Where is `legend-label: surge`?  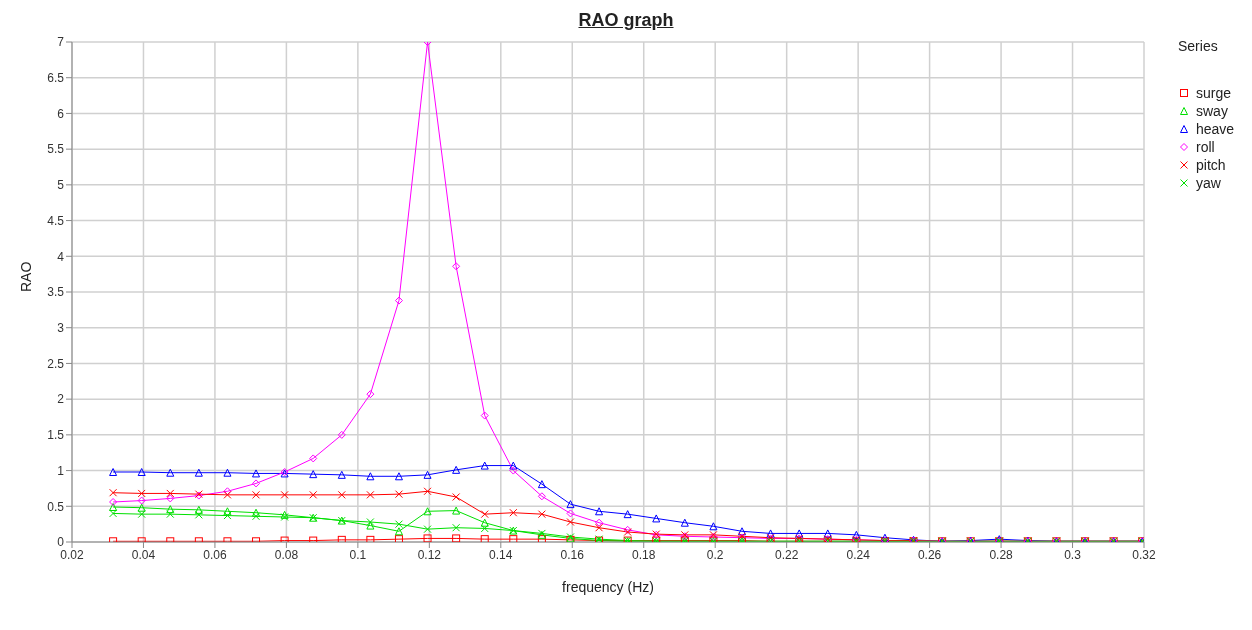
legend-label: surge is located at coordinates (1214, 93).